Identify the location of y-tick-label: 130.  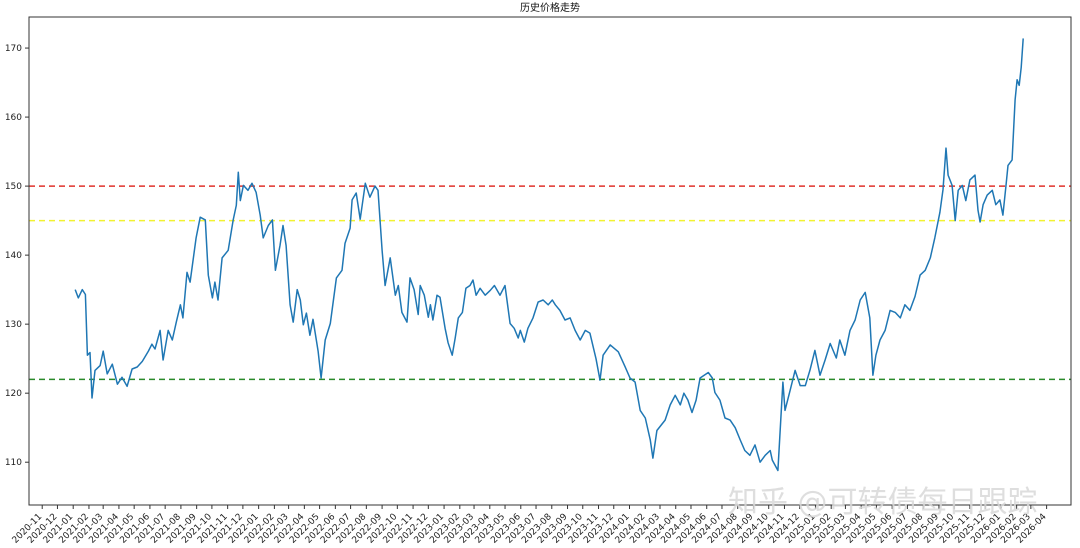
(13, 325).